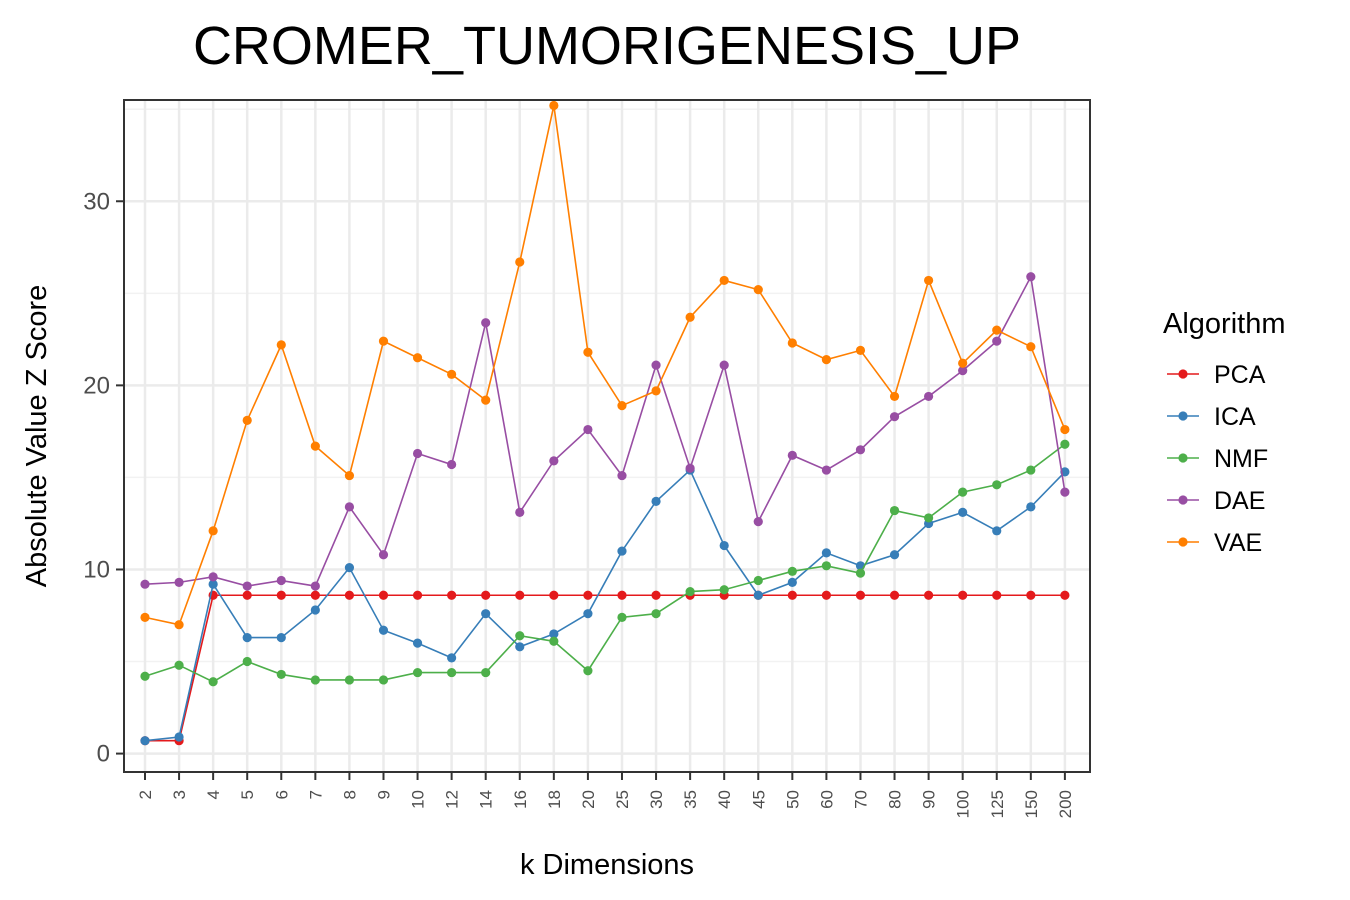  I want to click on x-tick-label: 7, so click(315, 794).